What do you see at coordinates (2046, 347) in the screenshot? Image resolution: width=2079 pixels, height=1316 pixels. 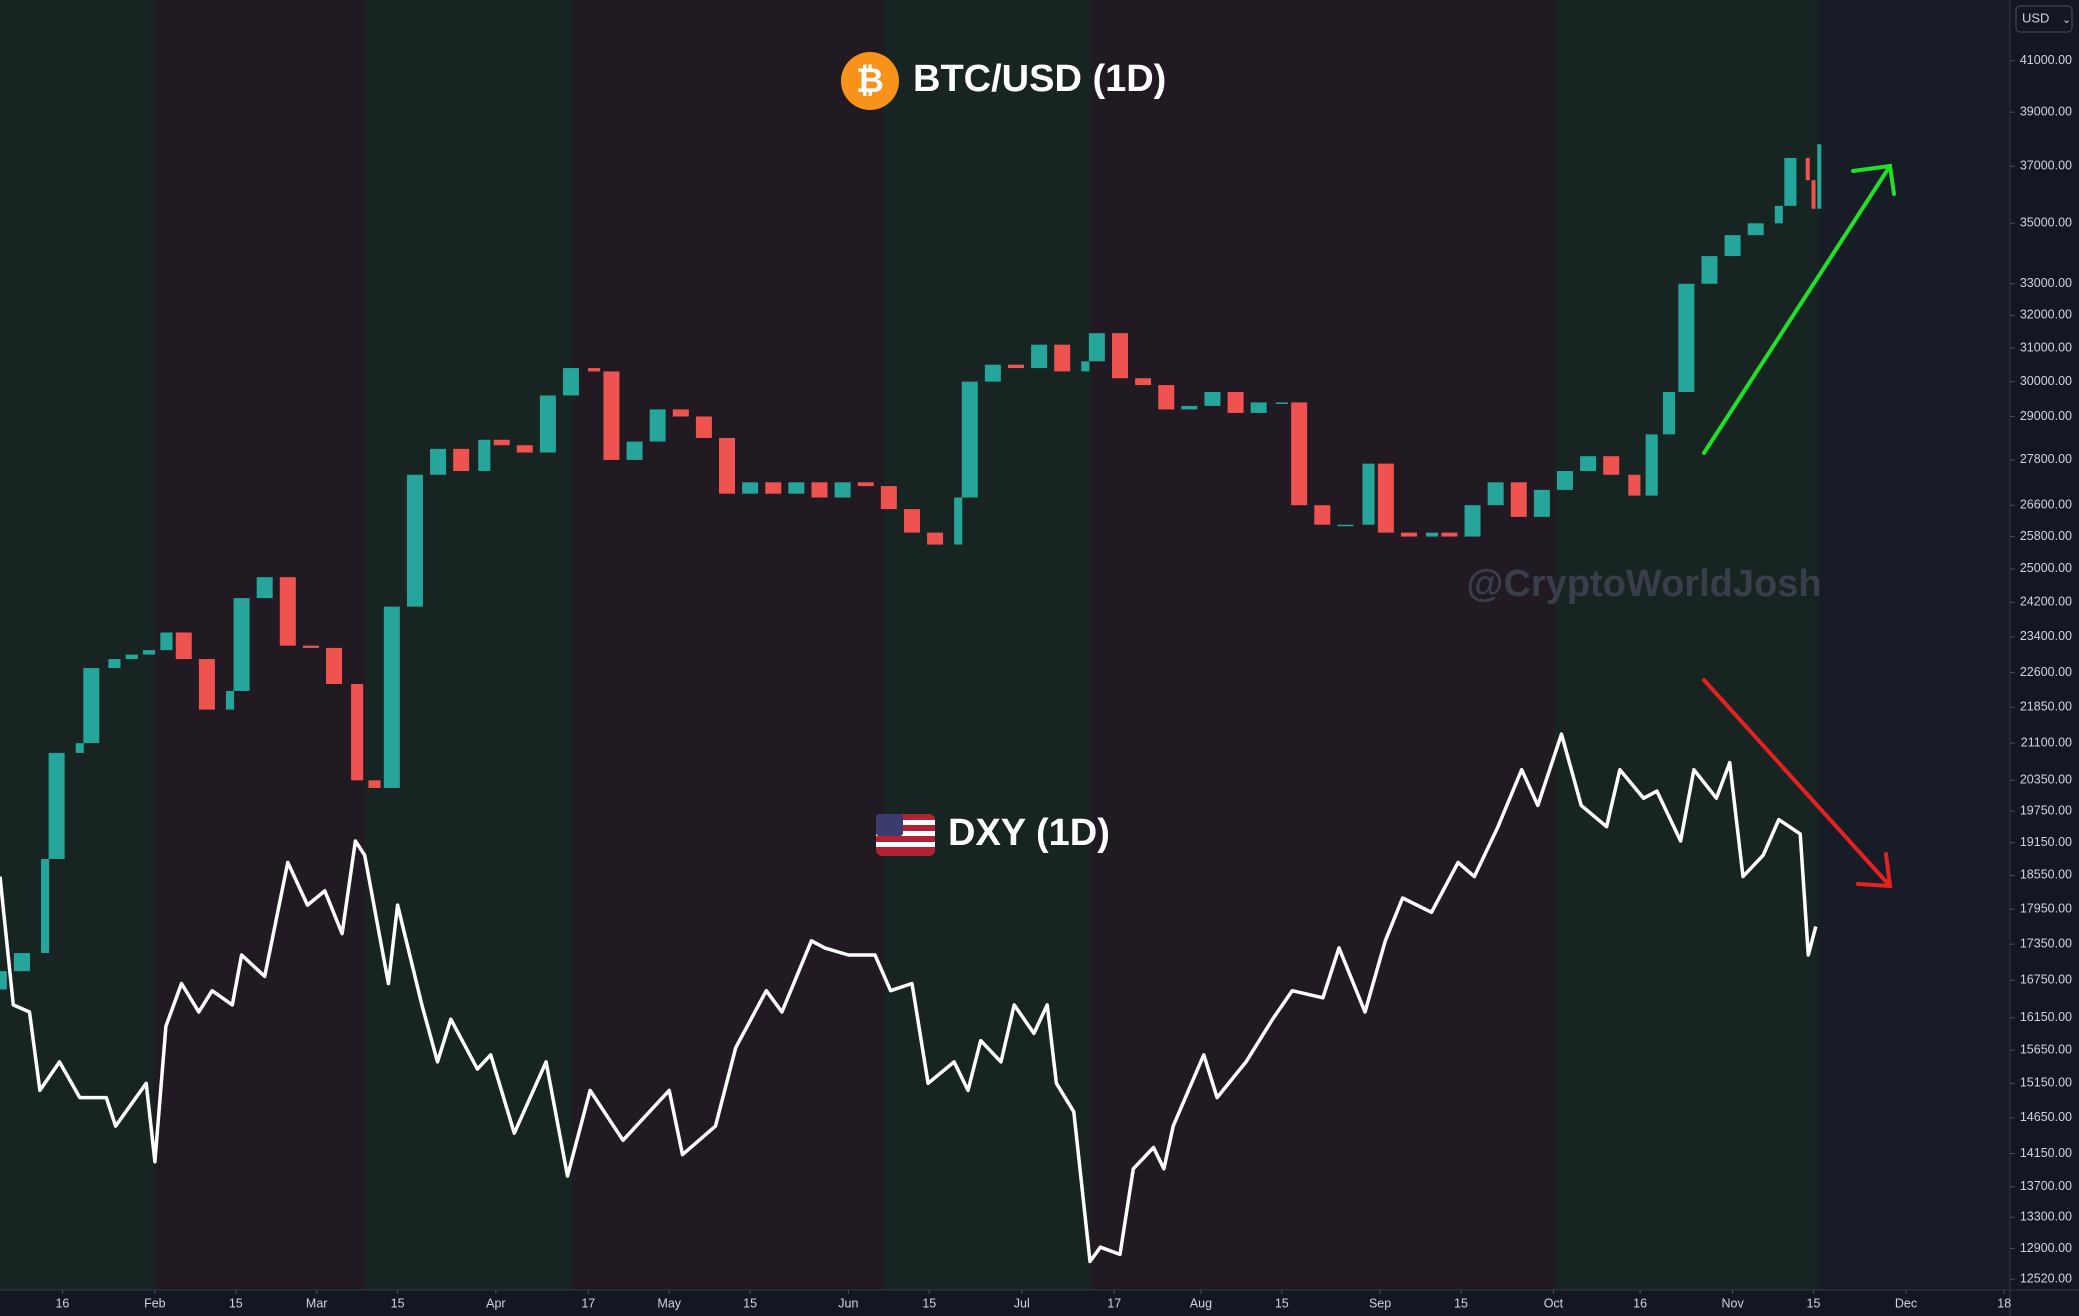 I see `y-tick-label: 31000.00` at bounding box center [2046, 347].